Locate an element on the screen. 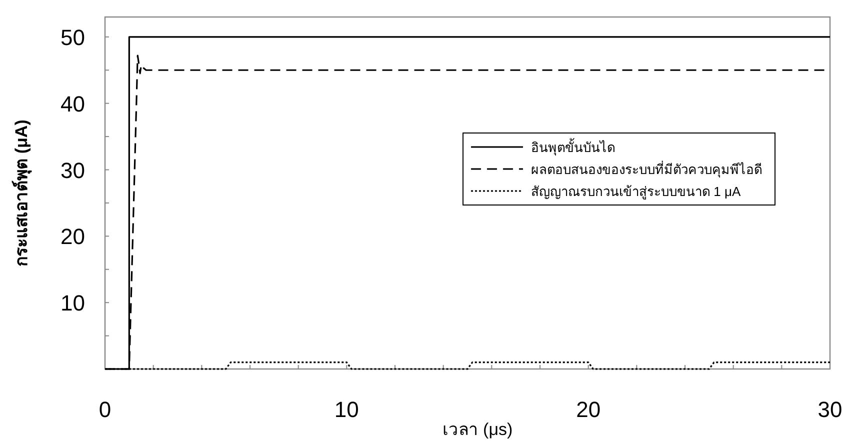  legend-label: อินพุตขั้นบันได is located at coordinates (573, 147).